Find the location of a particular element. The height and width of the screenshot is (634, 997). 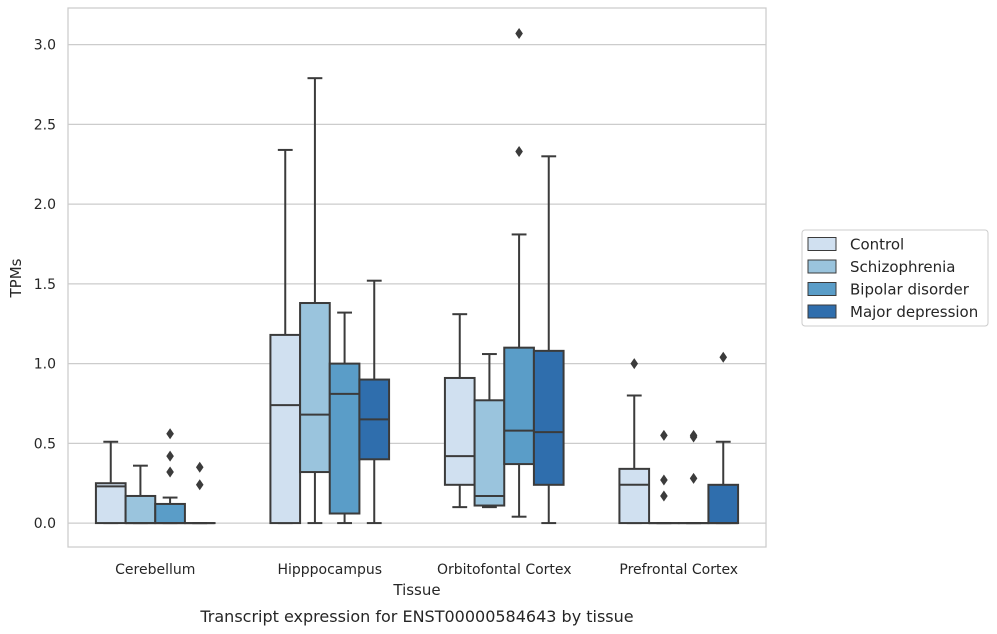

legend-label: Bipolar disorder is located at coordinates (910, 290).